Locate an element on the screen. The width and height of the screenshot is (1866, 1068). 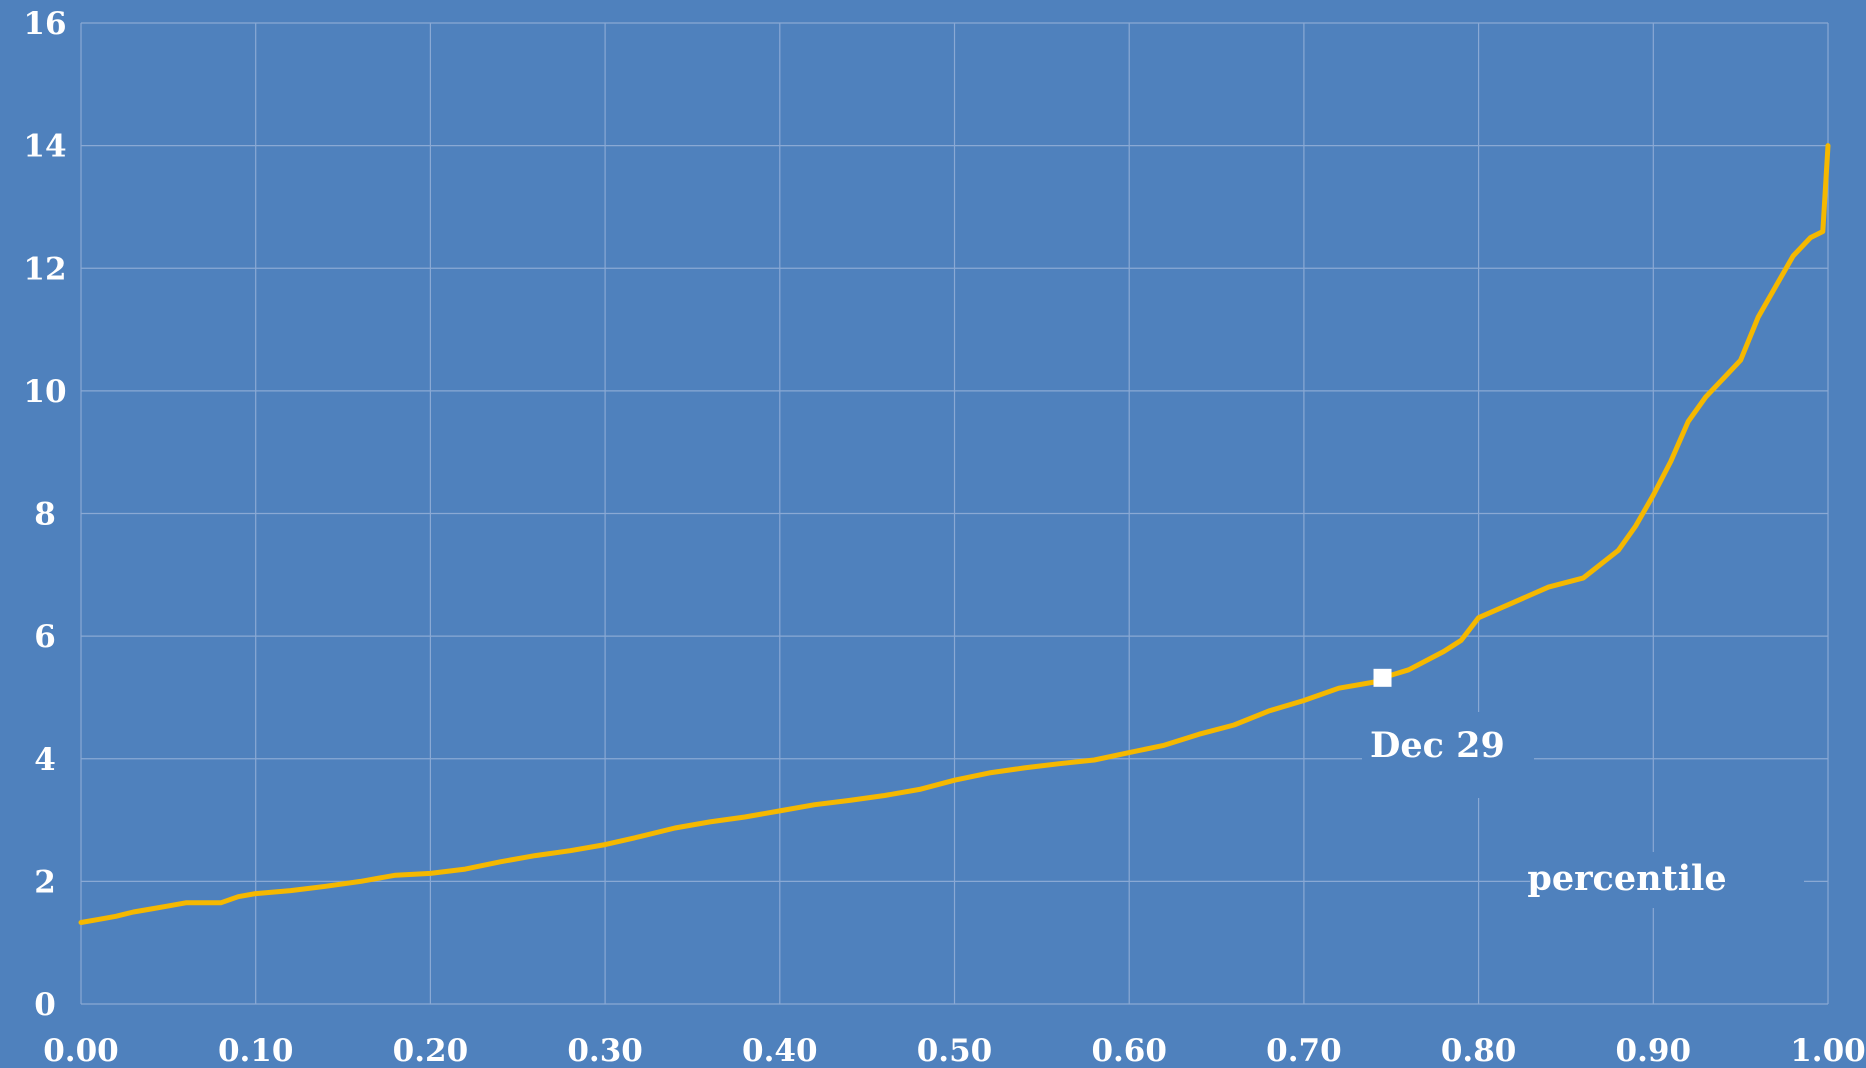
y-tick-label: 6 is located at coordinates (45, 637).